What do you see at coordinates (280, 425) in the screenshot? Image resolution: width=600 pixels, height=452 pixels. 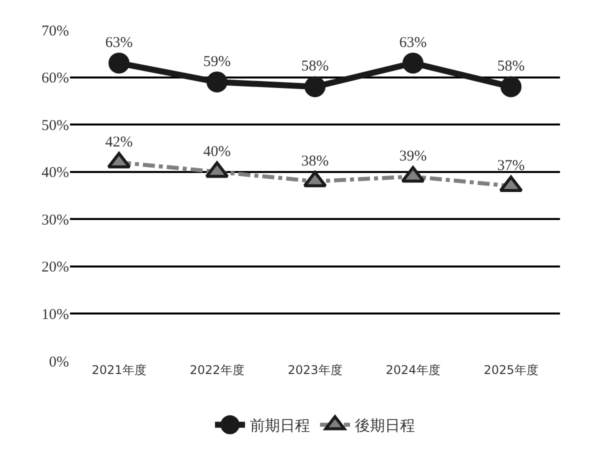 I see `legend-label: 前期日程` at bounding box center [280, 425].